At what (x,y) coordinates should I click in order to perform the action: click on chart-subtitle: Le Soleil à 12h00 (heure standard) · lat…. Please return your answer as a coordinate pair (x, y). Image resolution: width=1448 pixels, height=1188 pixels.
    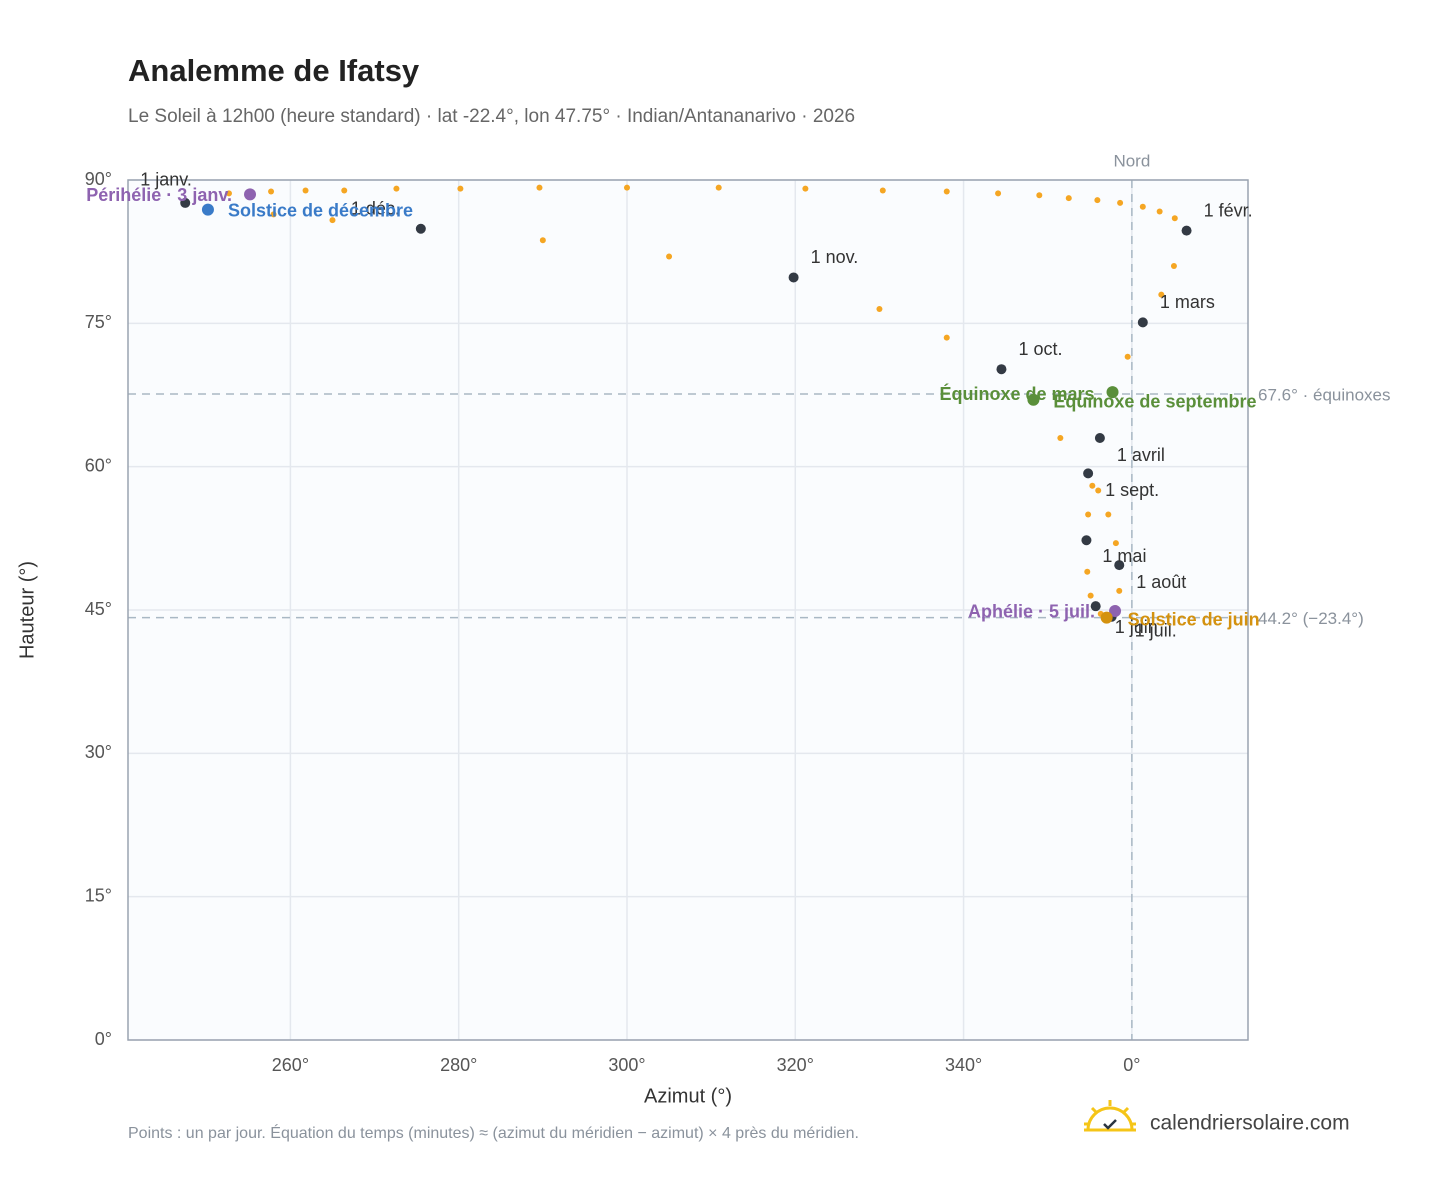
    Looking at the image, I should click on (491, 116).